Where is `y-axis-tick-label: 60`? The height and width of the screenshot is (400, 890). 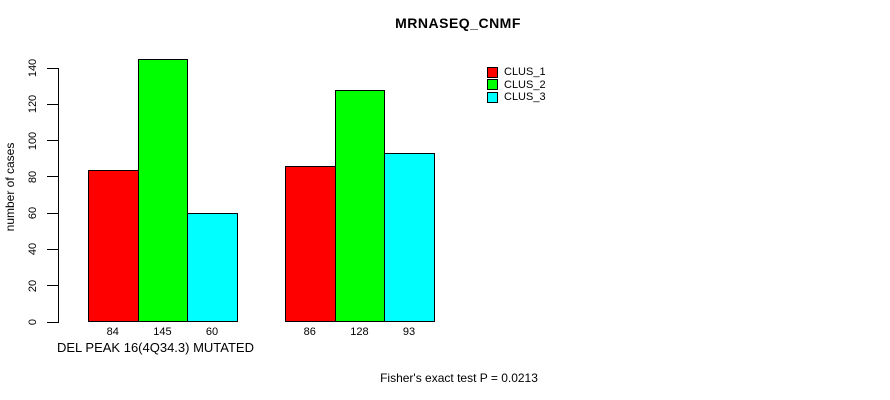 y-axis-tick-label: 60 is located at coordinates (33, 213).